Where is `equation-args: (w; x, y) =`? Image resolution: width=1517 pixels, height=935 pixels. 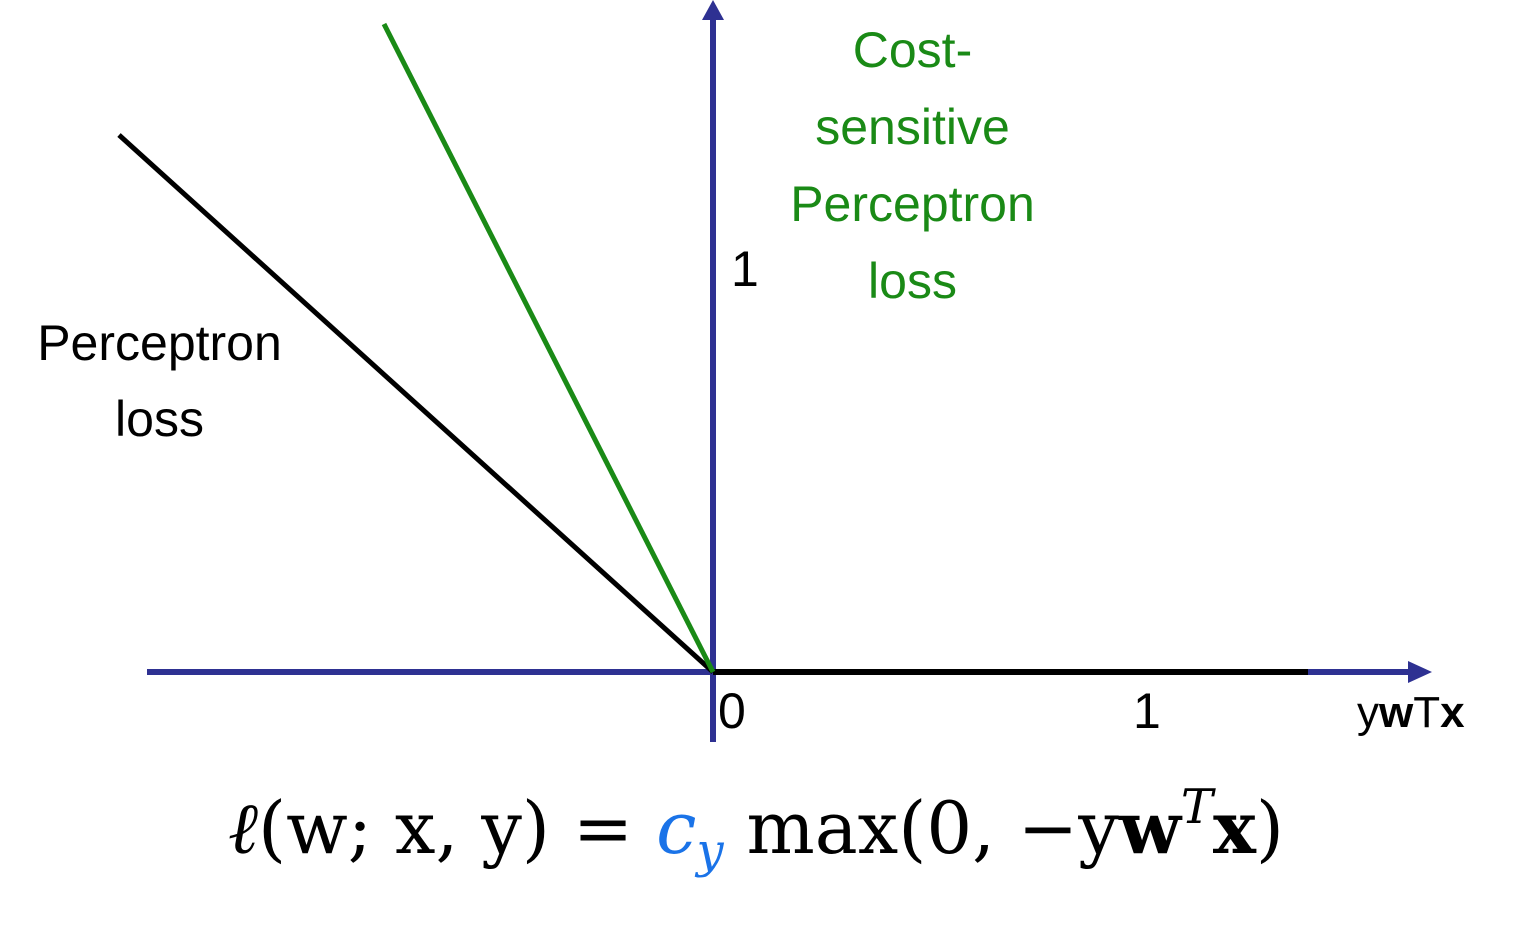
equation-args: (w; x, y) = is located at coordinates (457, 828).